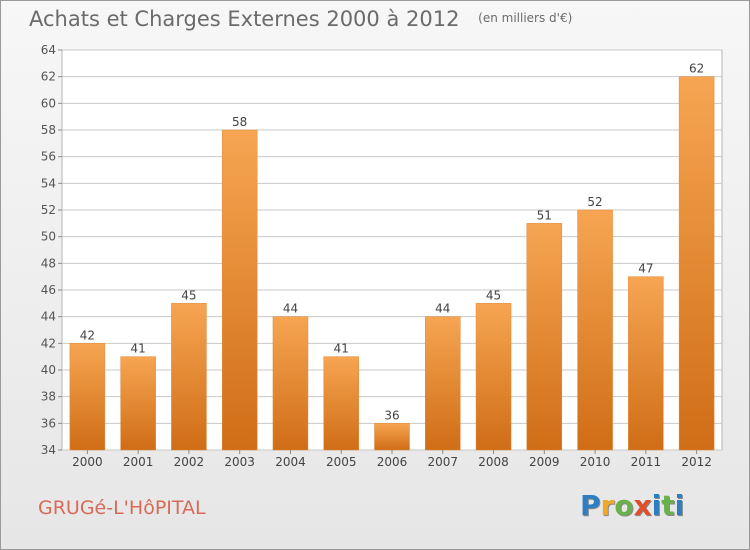 This screenshot has height=550, width=750. I want to click on y-tick-label: 54, so click(48, 183).